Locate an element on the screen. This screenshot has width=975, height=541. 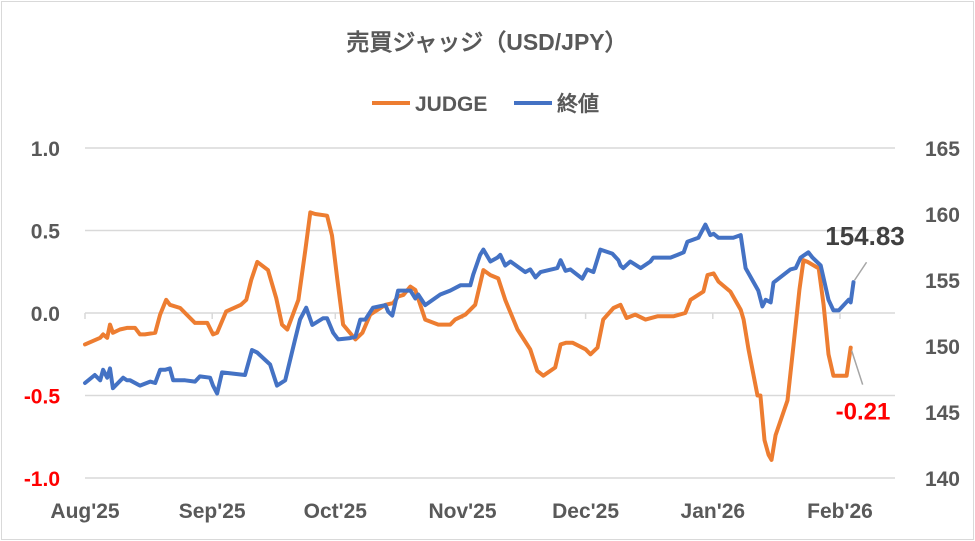
data-label-close: 154.83 is located at coordinates (865, 236).